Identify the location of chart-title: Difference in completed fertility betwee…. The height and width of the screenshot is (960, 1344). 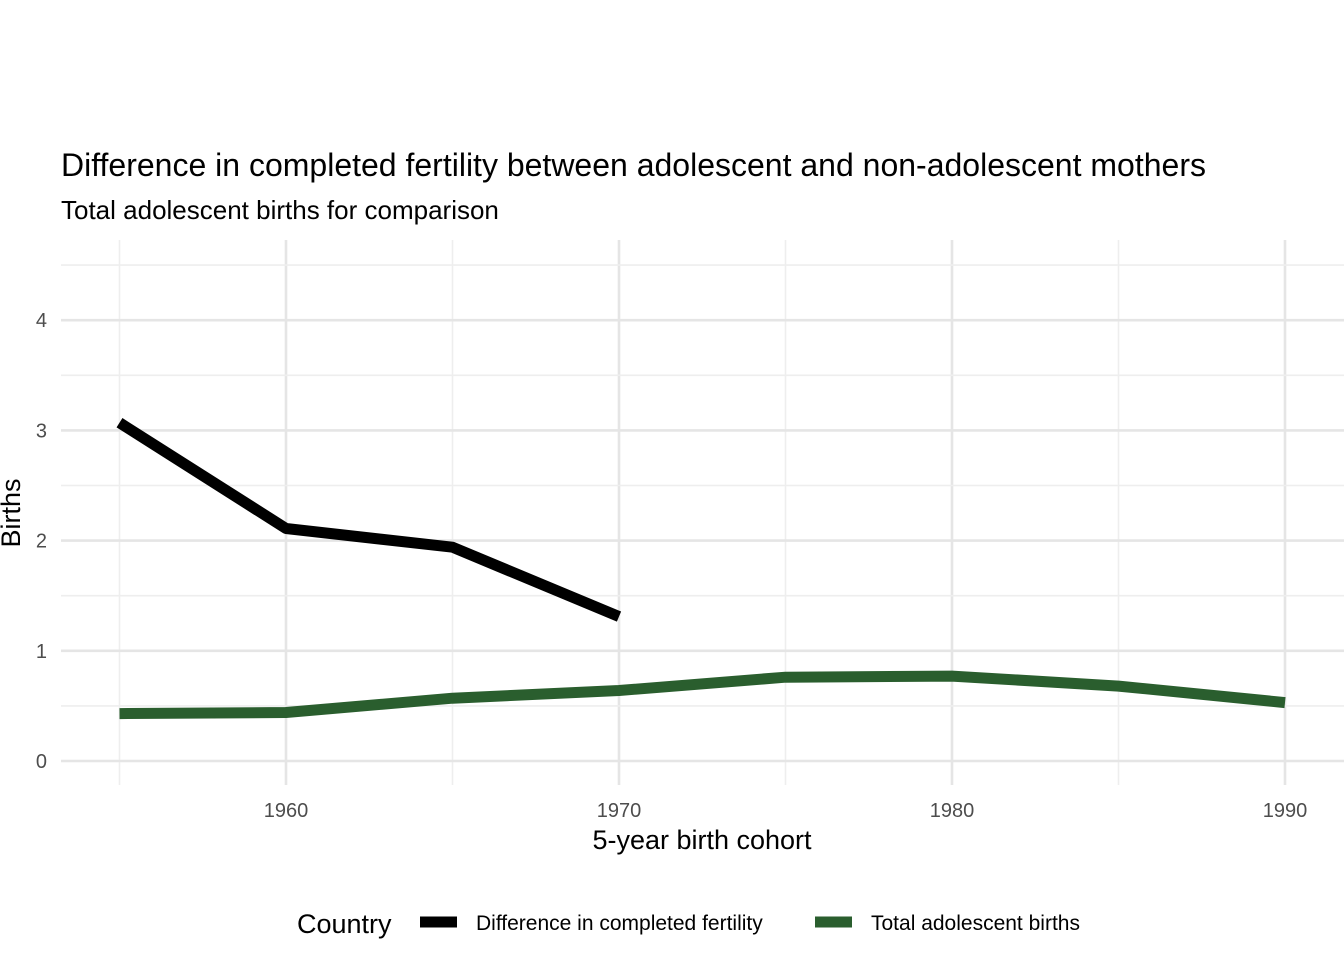
(633, 165).